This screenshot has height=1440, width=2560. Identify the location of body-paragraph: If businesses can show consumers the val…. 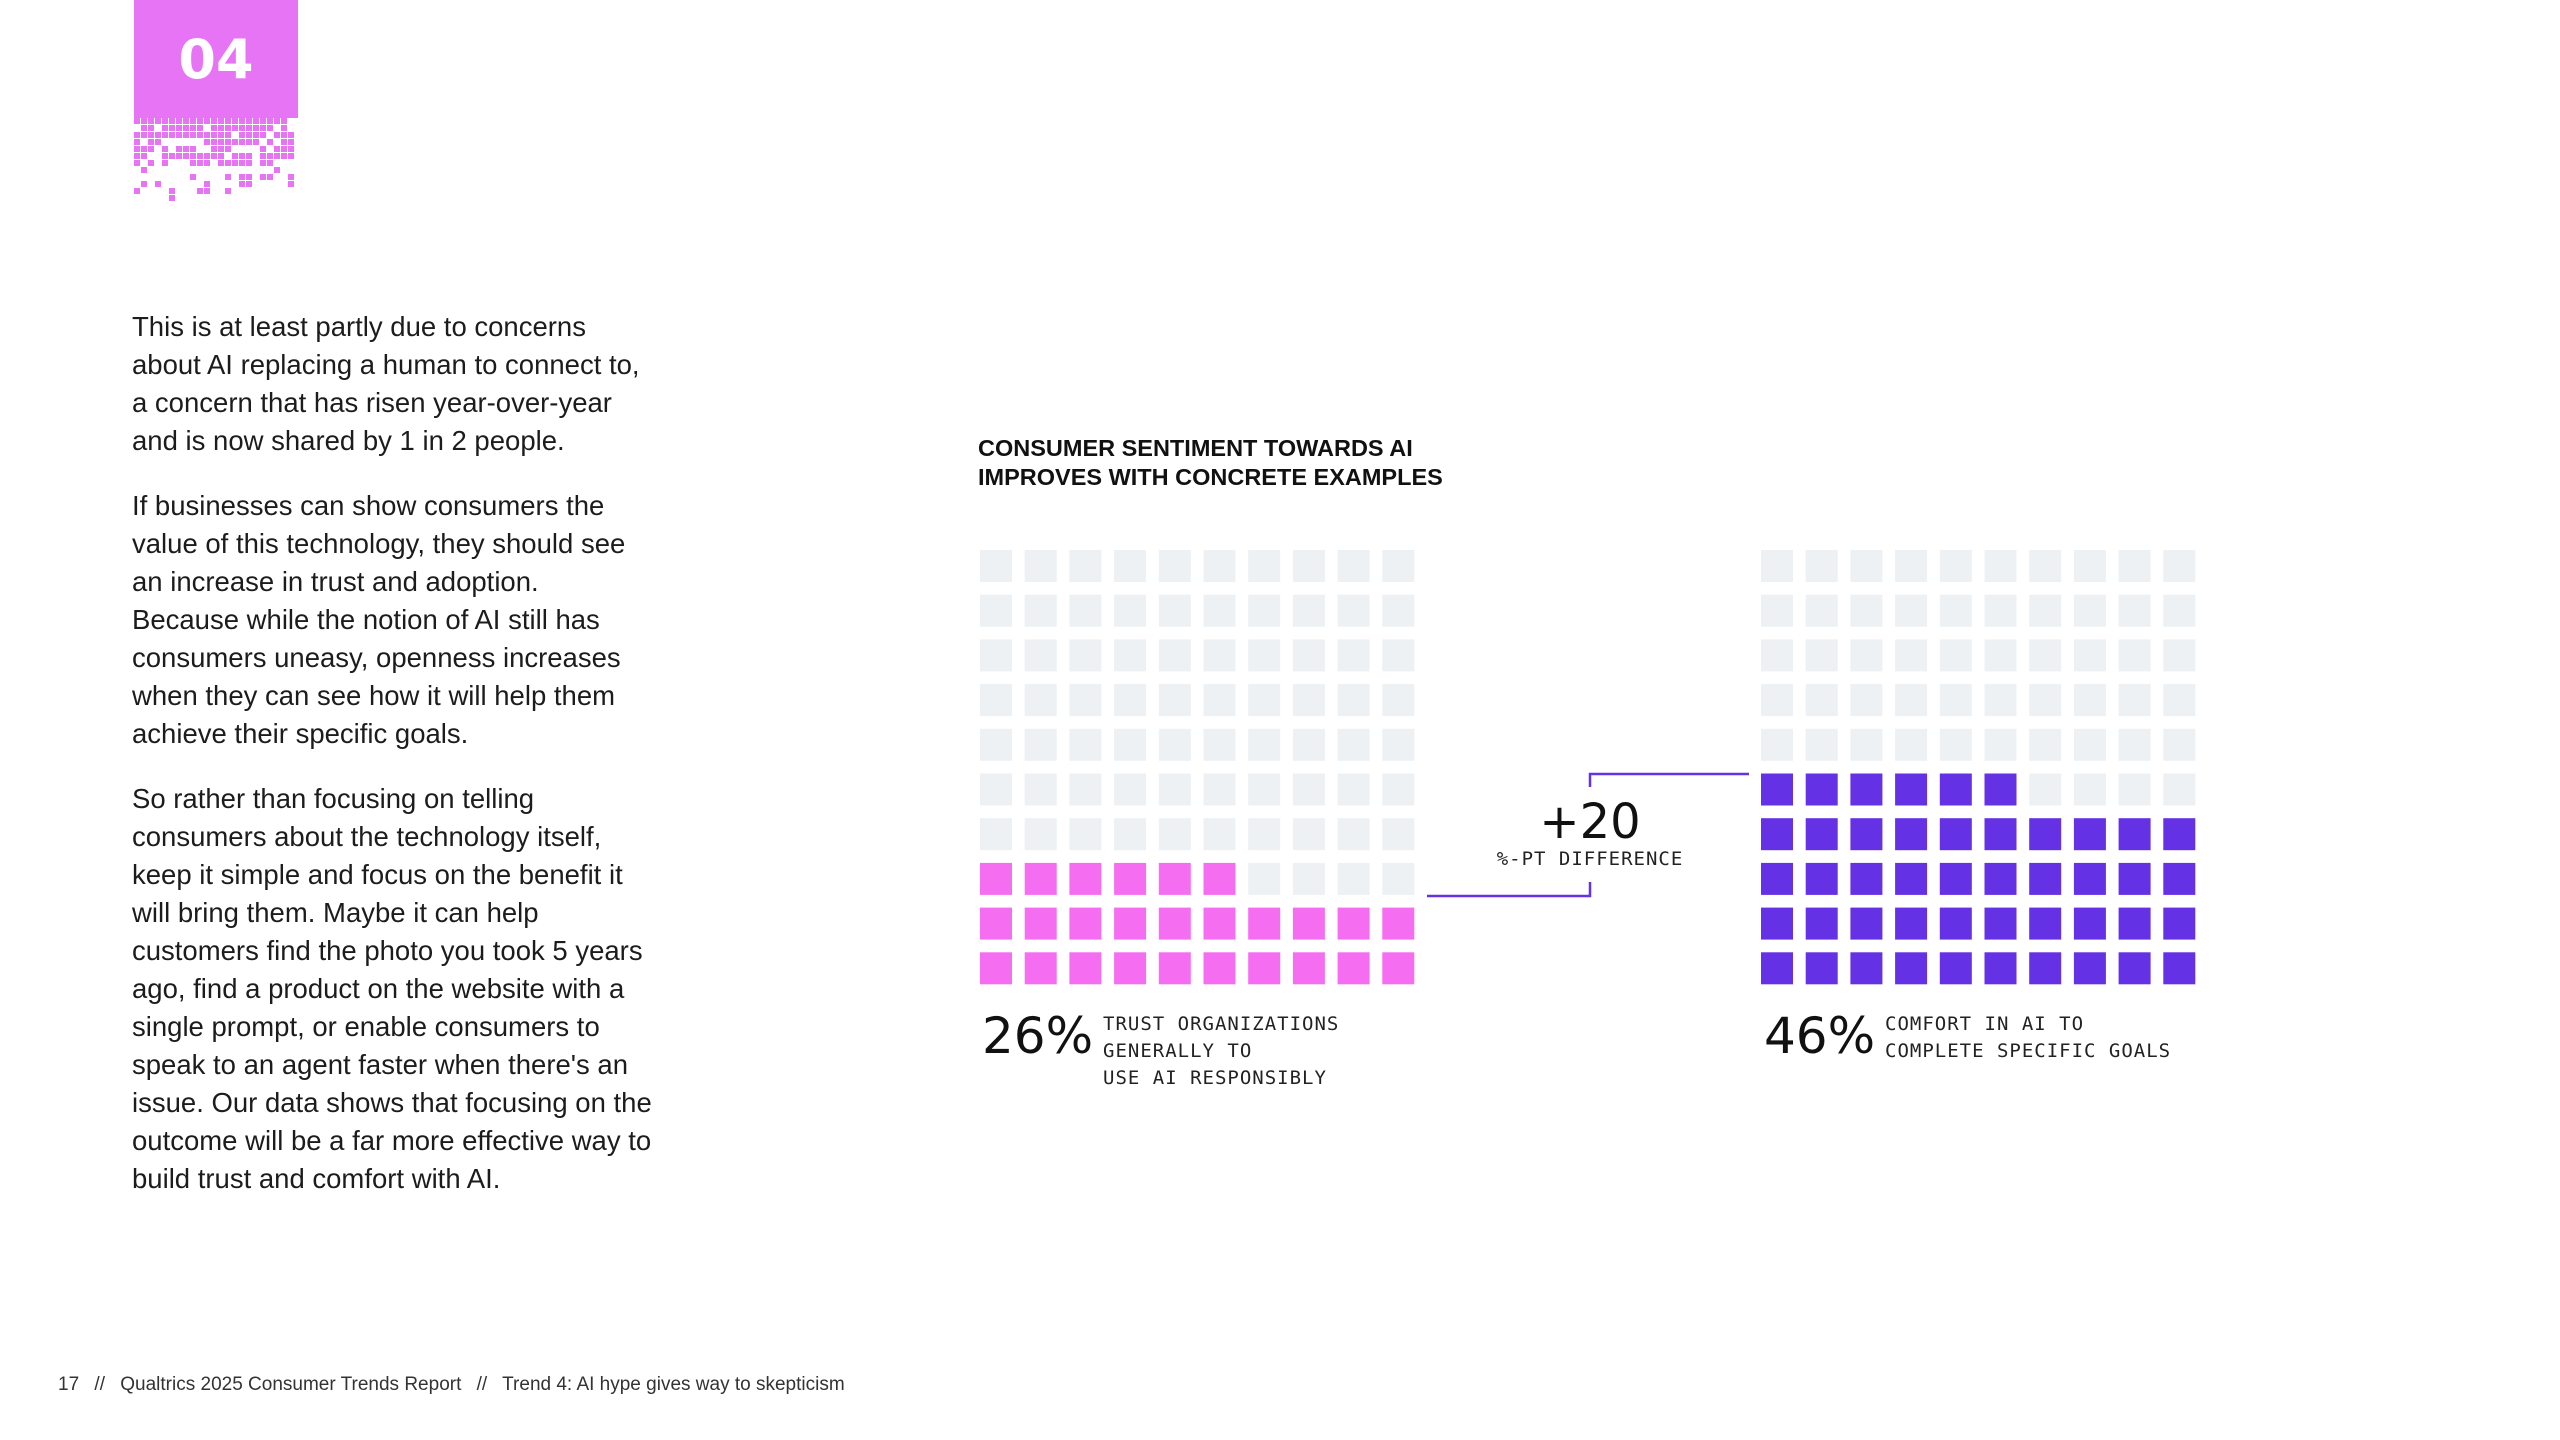
(379, 619).